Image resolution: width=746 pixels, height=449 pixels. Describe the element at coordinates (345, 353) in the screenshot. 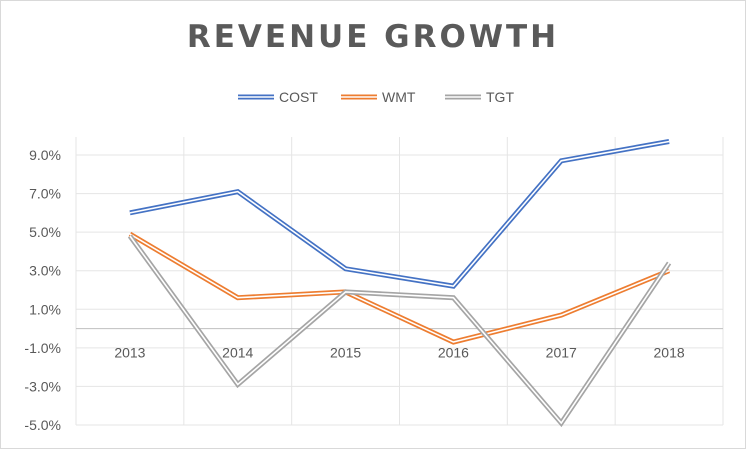

I see `x-tick-label: 2015` at that location.